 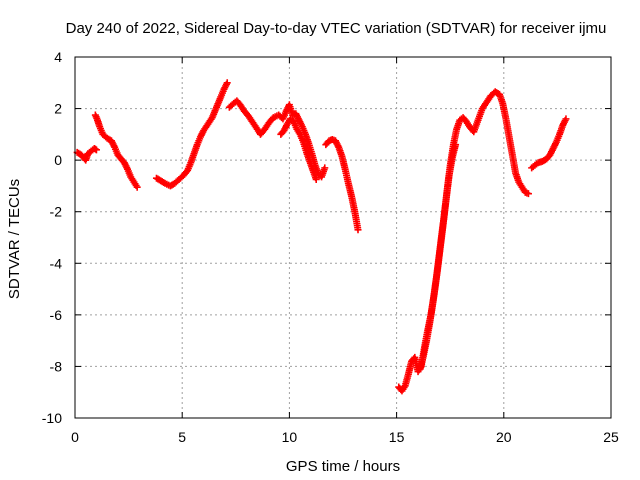 I want to click on x-axis-label: GPS time / hours, so click(x=343, y=466).